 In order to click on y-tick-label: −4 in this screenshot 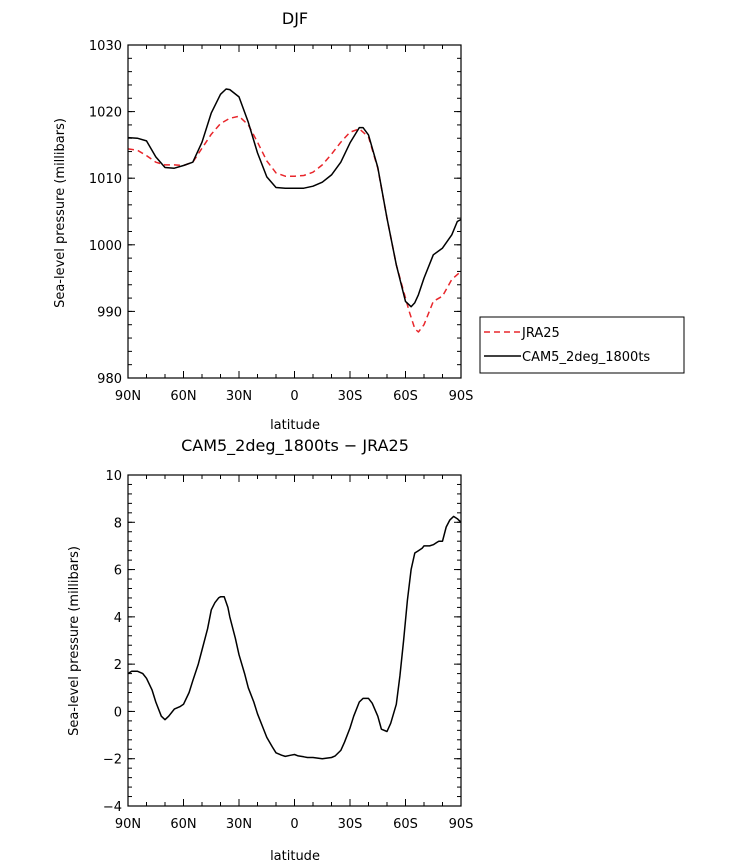, I will do `click(112, 807)`.